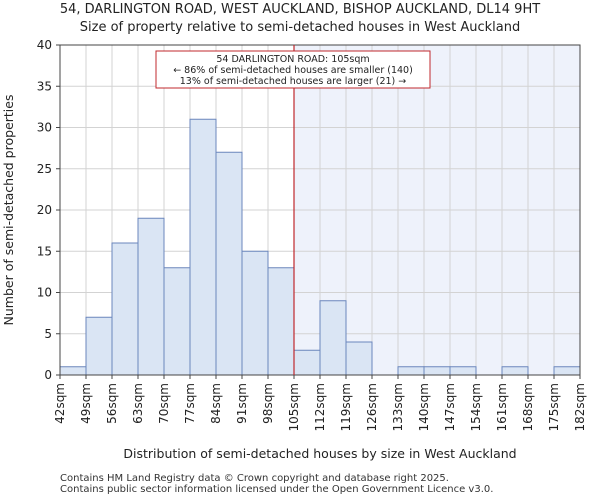 This screenshot has height=500, width=600. What do you see at coordinates (44, 128) in the screenshot?
I see `y-tick-label: 30` at bounding box center [44, 128].